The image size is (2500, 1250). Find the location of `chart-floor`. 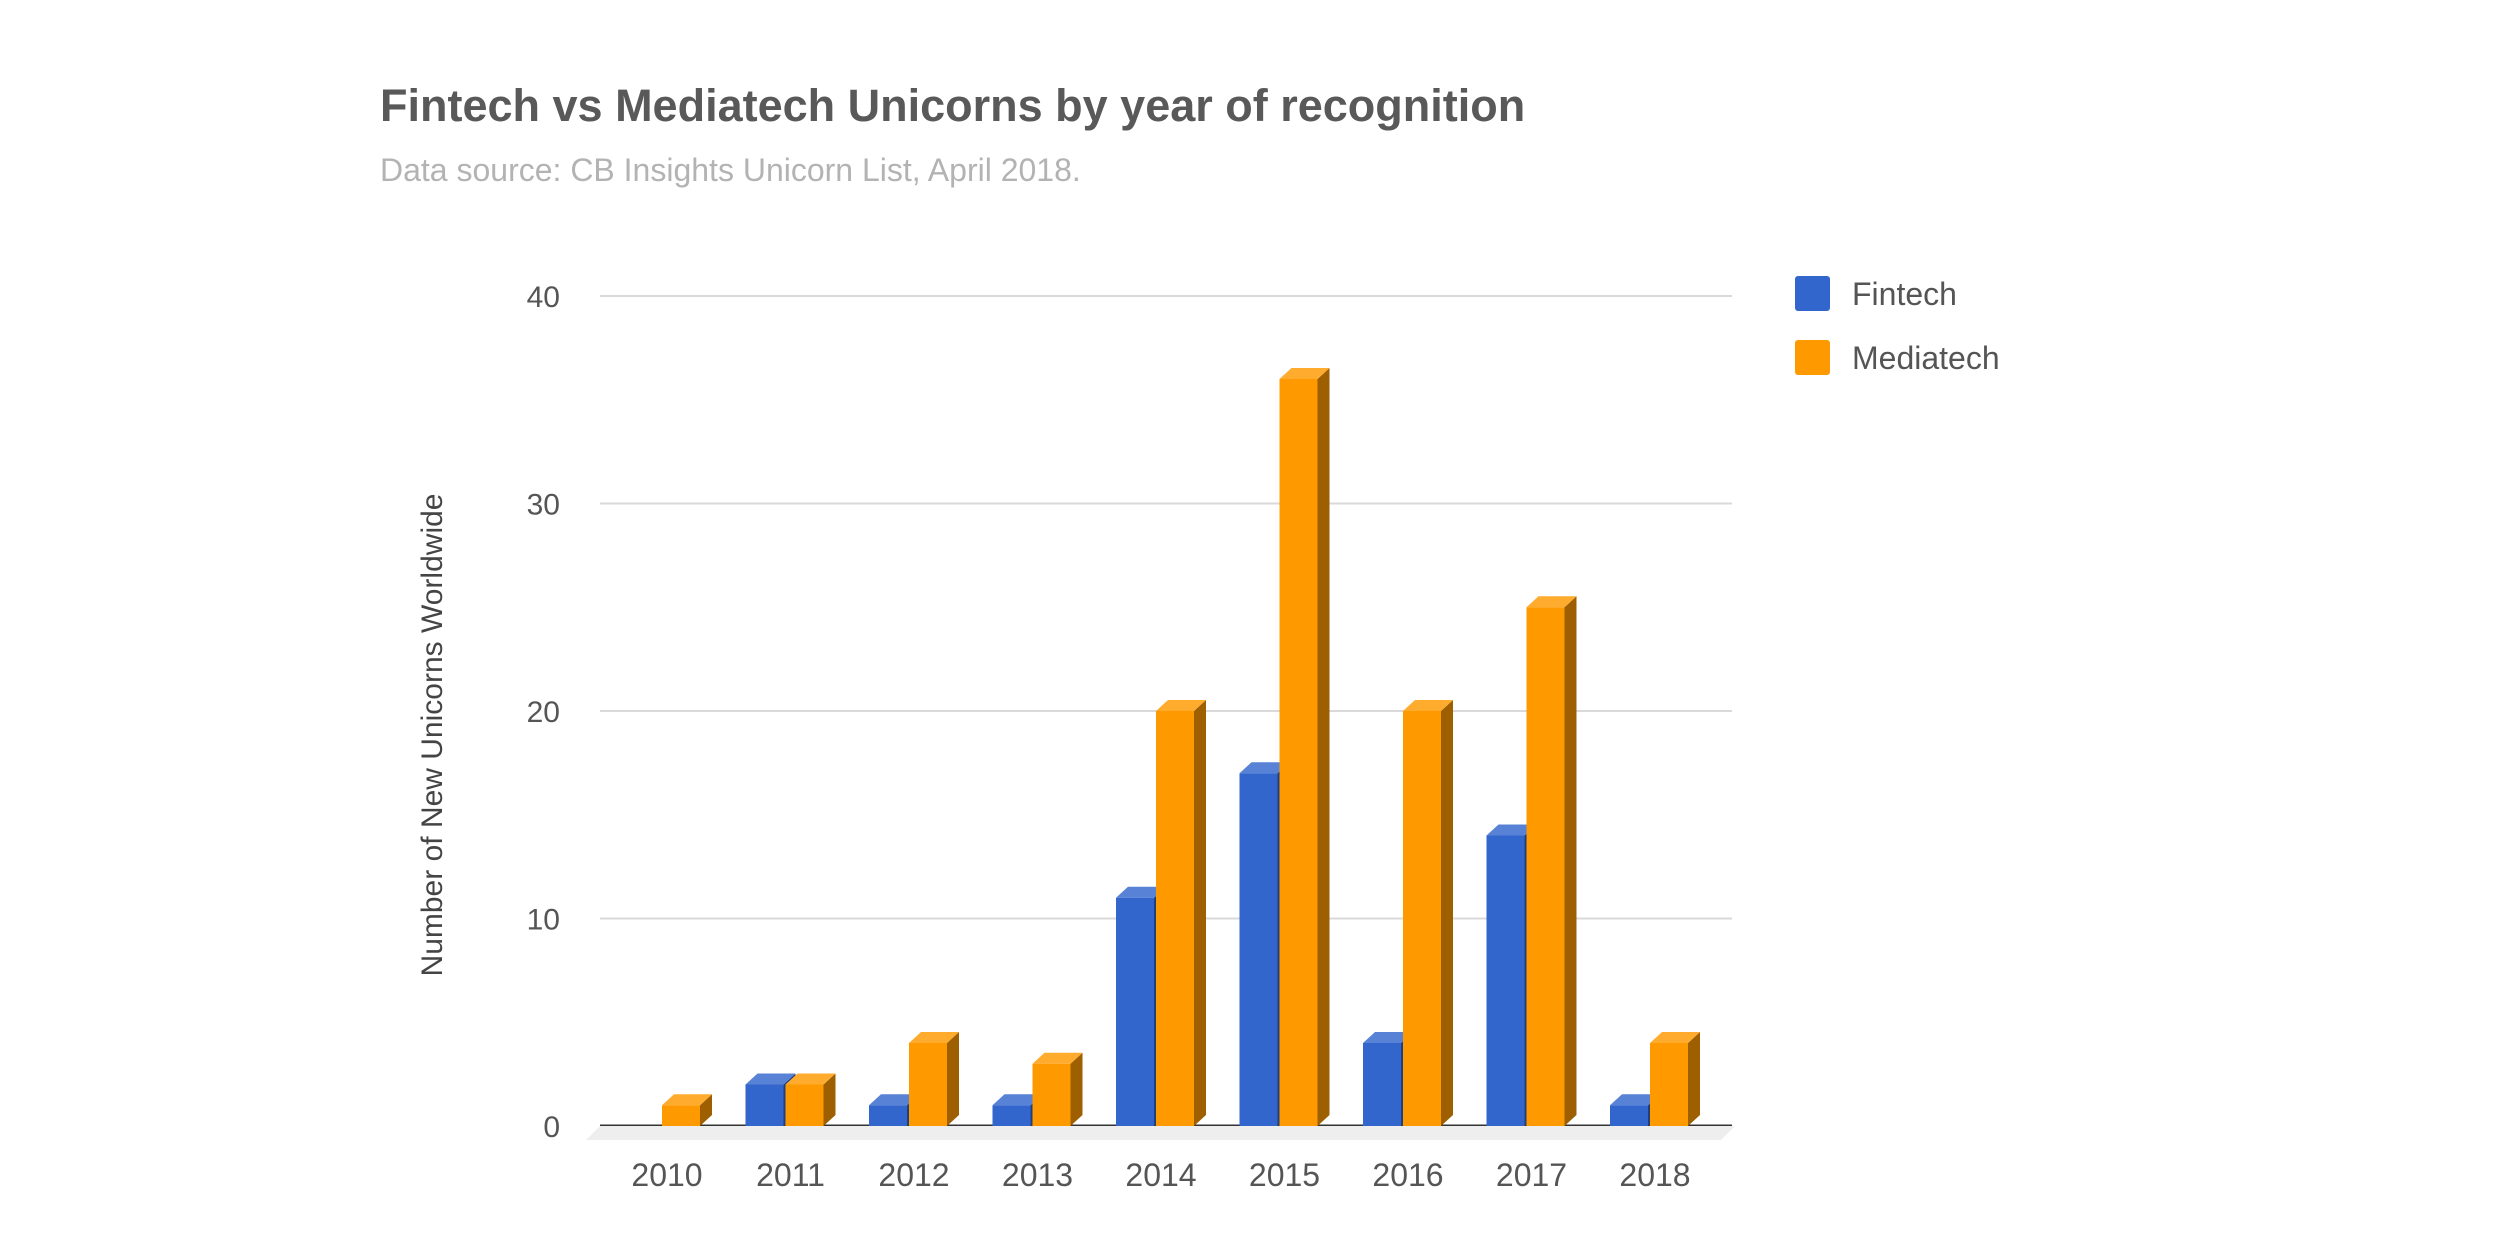

chart-floor is located at coordinates (1160, 1133).